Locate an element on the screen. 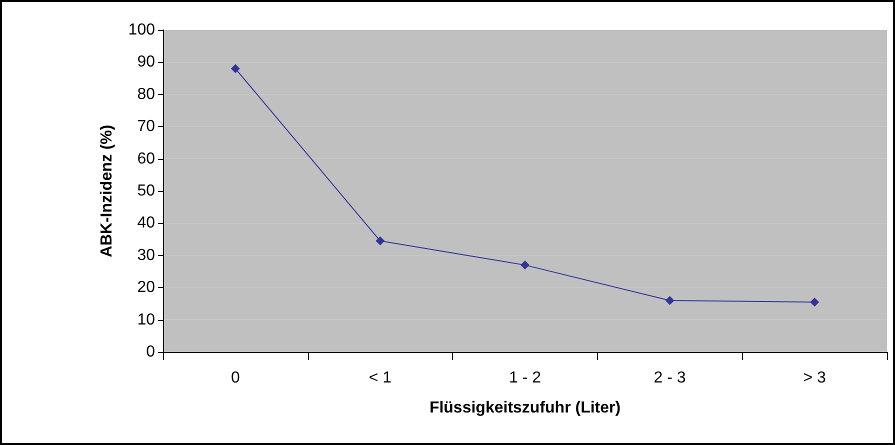 The image size is (895, 445). y-tick-label: 60 is located at coordinates (146, 159).